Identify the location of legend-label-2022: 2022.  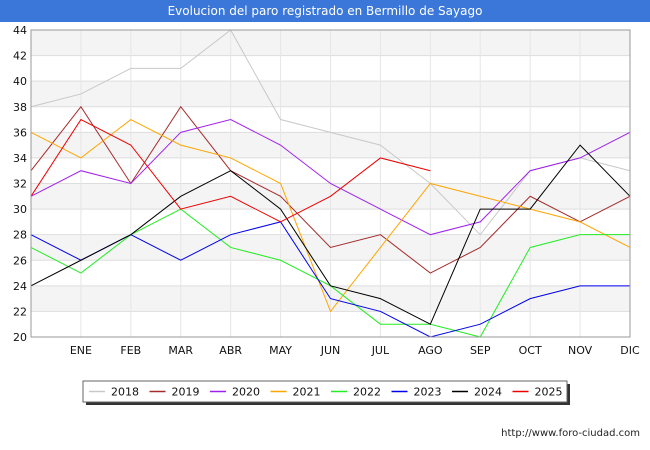
(367, 392).